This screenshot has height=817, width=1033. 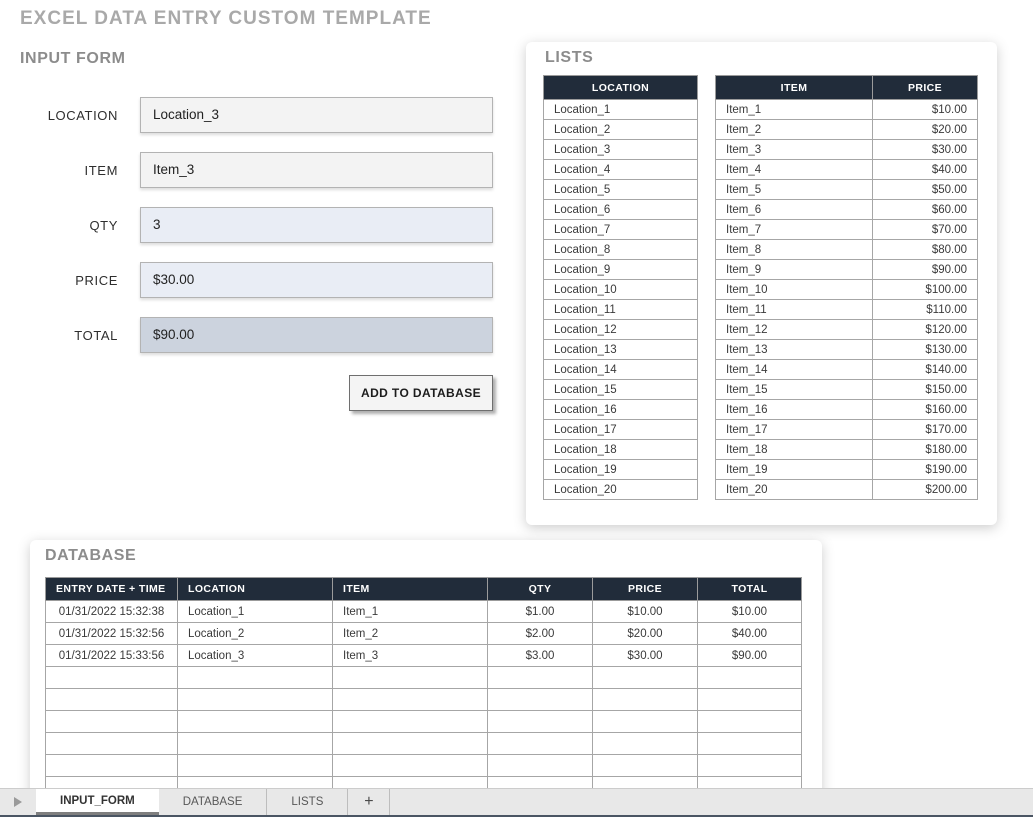 What do you see at coordinates (925, 329) in the screenshot?
I see `price-cell: $120.00` at bounding box center [925, 329].